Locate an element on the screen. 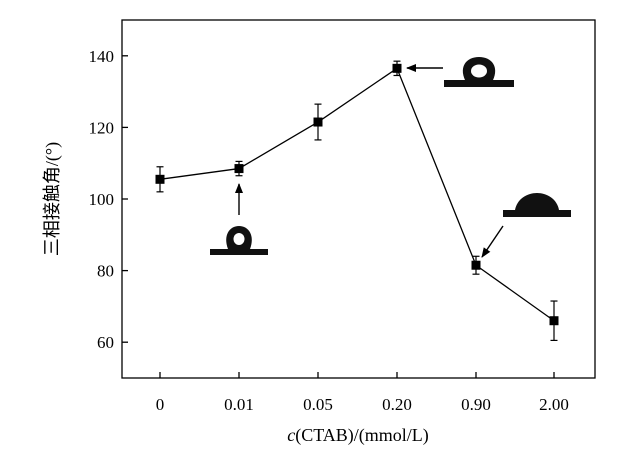 This screenshot has width=618, height=456. annotation-arrow-down-left is located at coordinates (492, 241).